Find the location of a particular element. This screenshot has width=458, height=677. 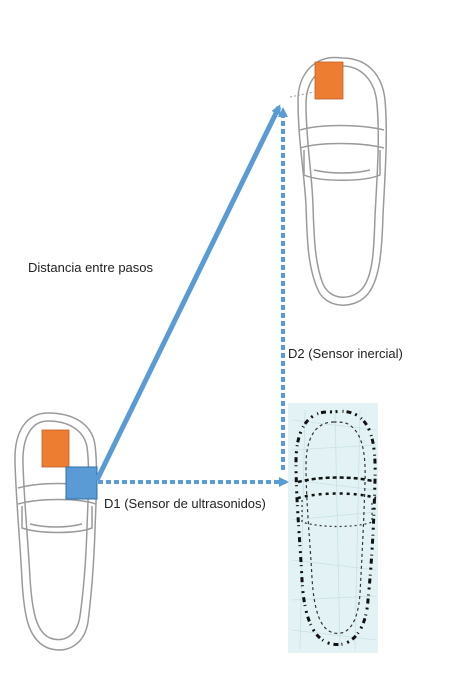

inertial-sensor-left-icon is located at coordinates (55, 448).